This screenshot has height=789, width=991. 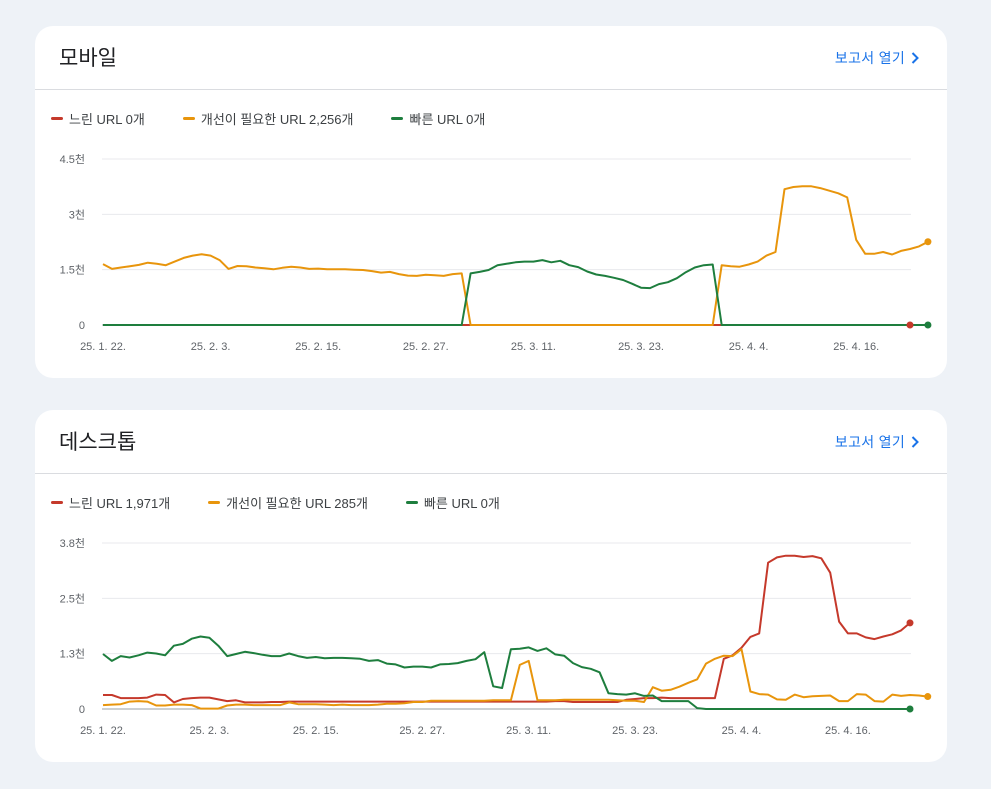 I want to click on y-tick-label: 1.3천, so click(x=72, y=654).